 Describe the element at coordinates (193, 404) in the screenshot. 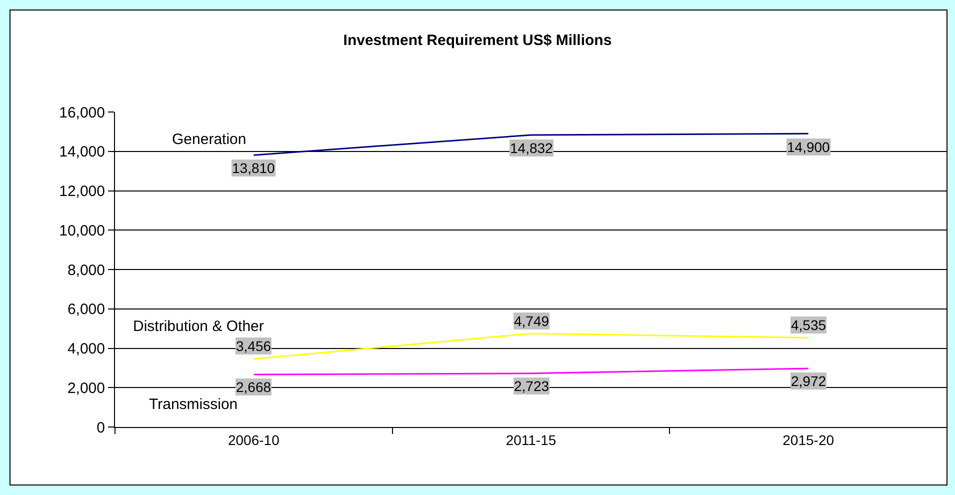

I see `series-label: Transmission` at that location.